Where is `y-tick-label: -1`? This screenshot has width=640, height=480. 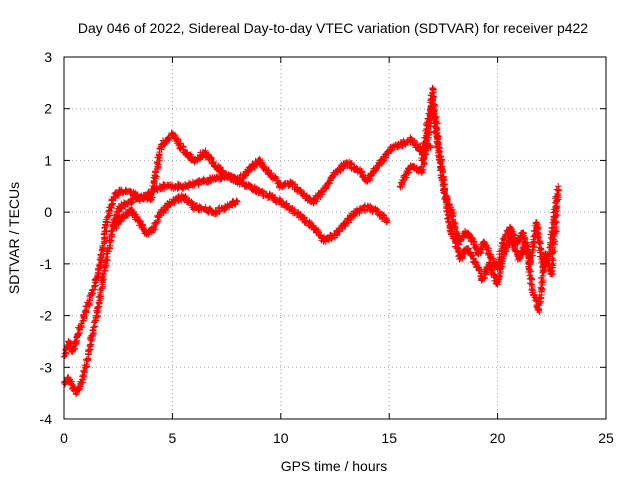
y-tick-label: -1 is located at coordinates (46, 264).